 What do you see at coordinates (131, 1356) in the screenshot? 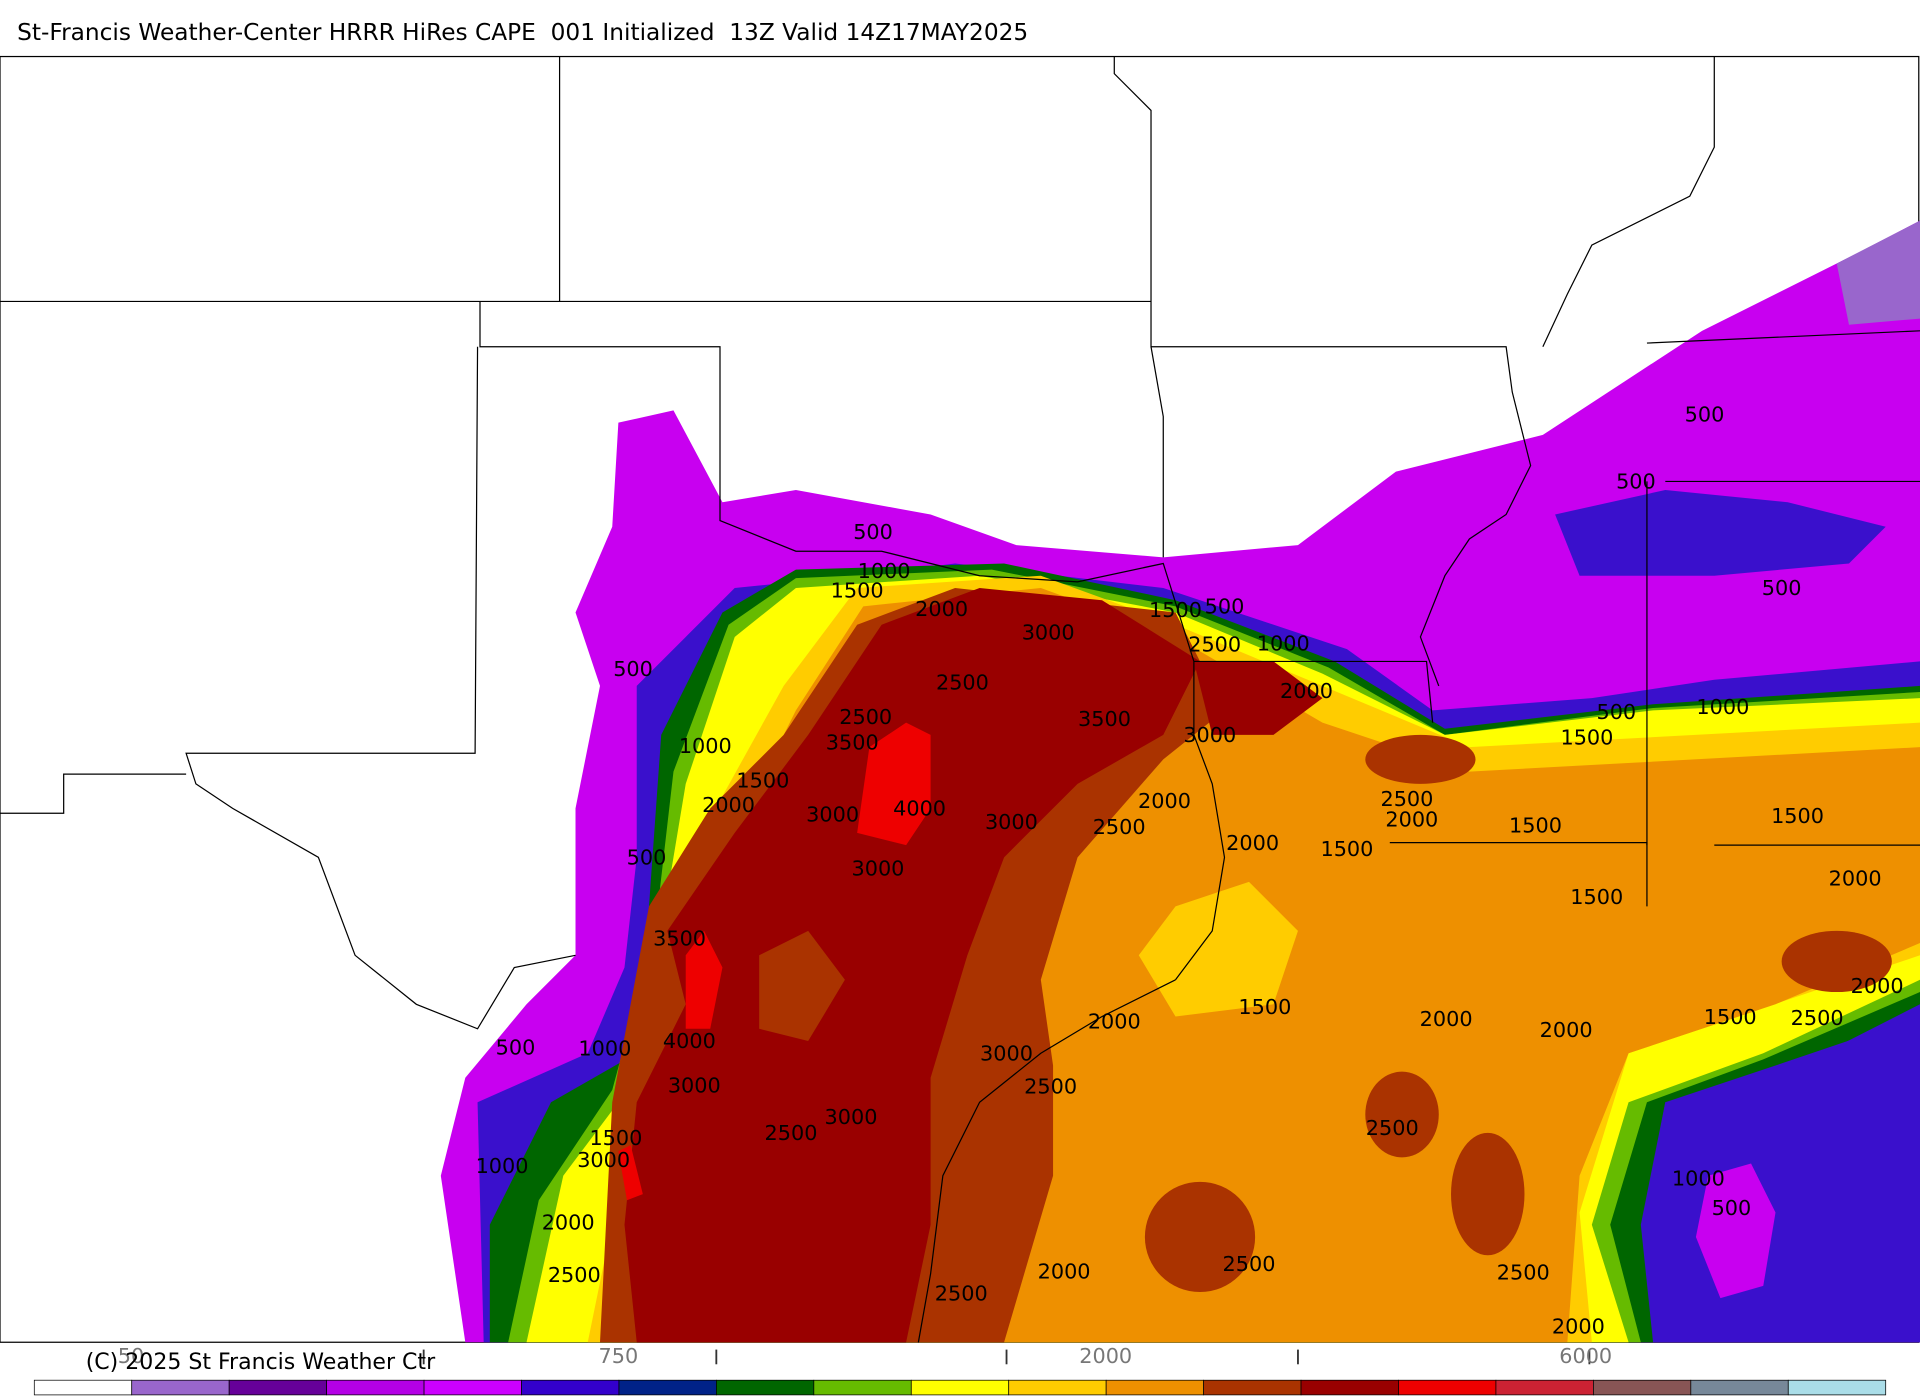
I see `colorbar-label: 50` at bounding box center [131, 1356].